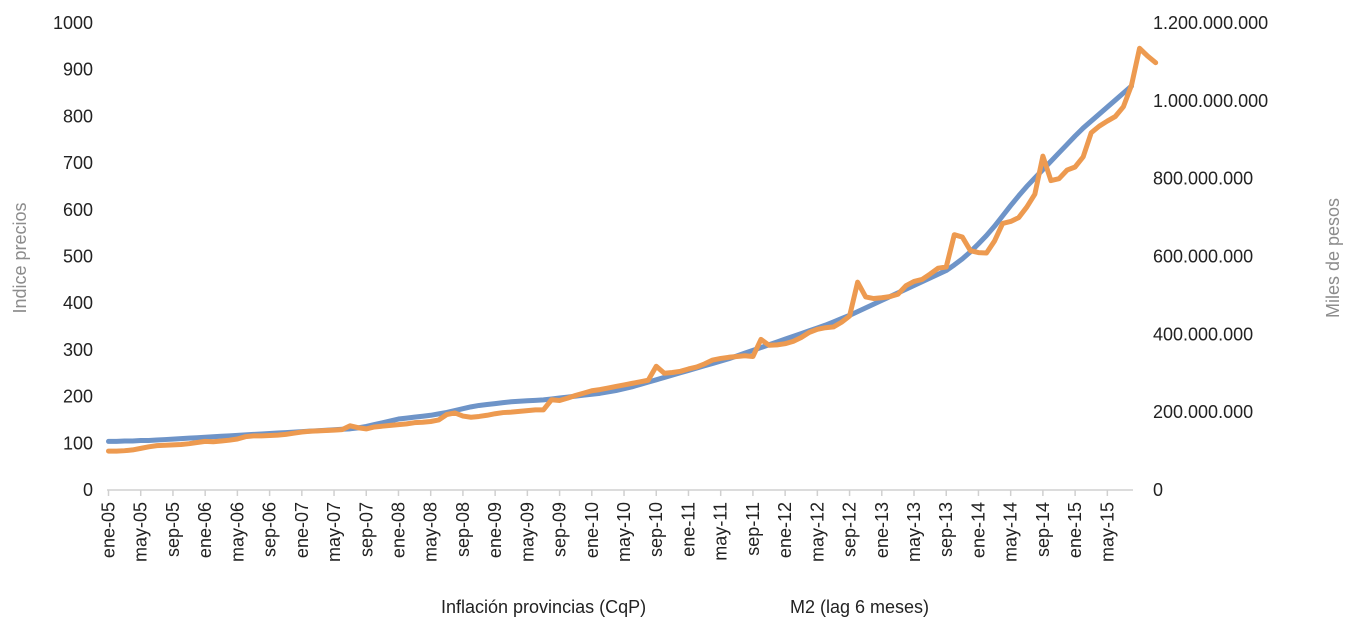 This screenshot has height=624, width=1355. Describe the element at coordinates (78, 163) in the screenshot. I see `y-tick-label: 700` at that location.